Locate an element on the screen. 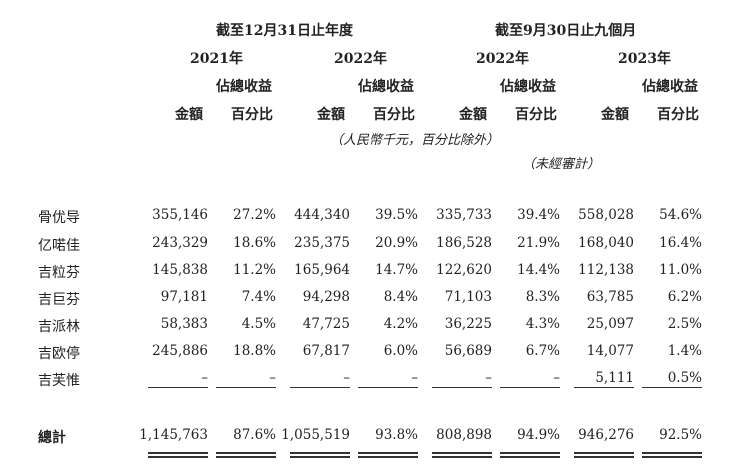  amount-cell: 67,817 is located at coordinates (326, 351).